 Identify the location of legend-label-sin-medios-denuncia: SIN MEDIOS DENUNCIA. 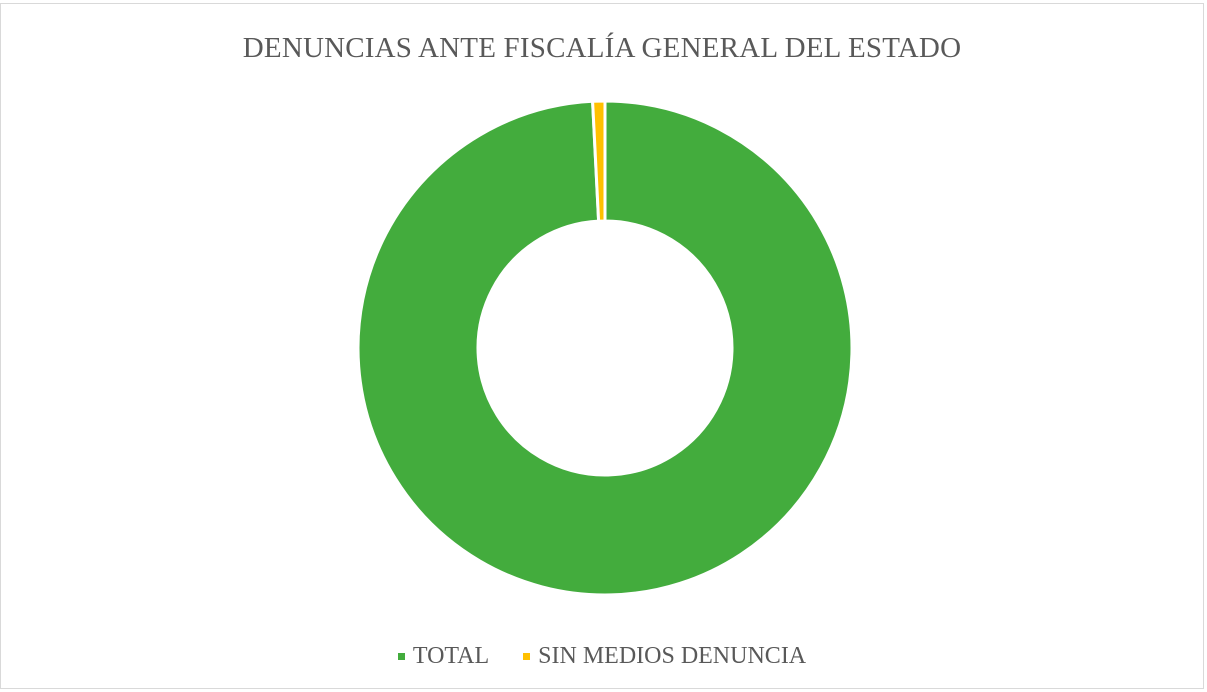
(672, 656).